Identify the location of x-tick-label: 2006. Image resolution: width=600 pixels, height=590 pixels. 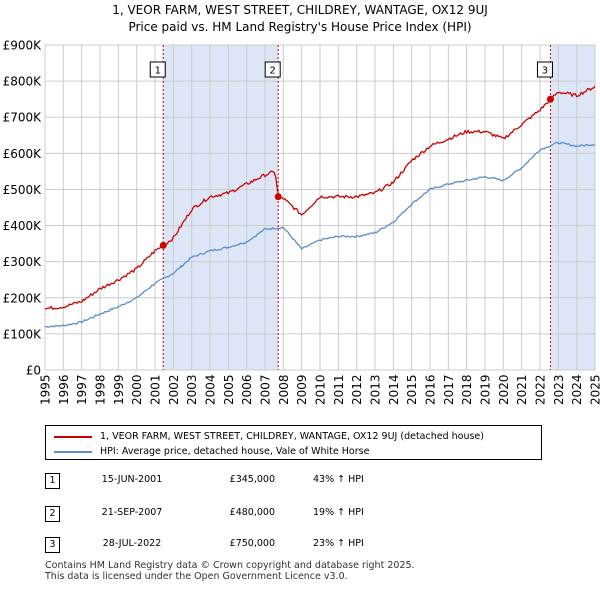
(247, 389).